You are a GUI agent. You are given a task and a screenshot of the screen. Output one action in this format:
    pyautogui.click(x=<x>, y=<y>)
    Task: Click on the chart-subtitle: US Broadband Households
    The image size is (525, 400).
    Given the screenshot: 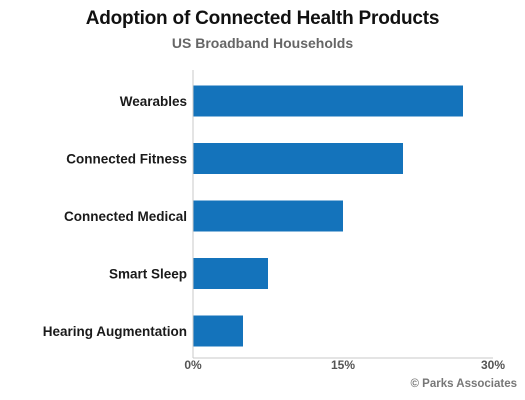 What is the action you would take?
    pyautogui.click(x=262, y=43)
    